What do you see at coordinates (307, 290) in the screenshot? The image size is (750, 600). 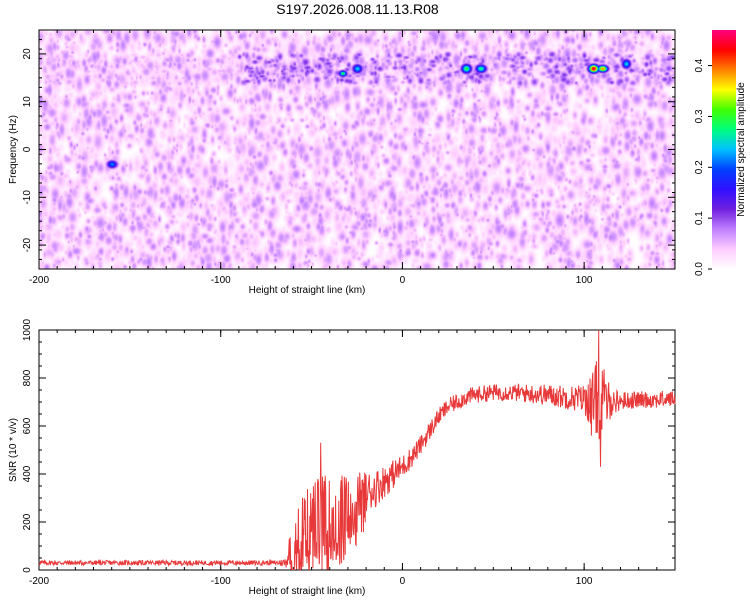 I see `spectrogram-xlabel: Height of straight line (km)` at bounding box center [307, 290].